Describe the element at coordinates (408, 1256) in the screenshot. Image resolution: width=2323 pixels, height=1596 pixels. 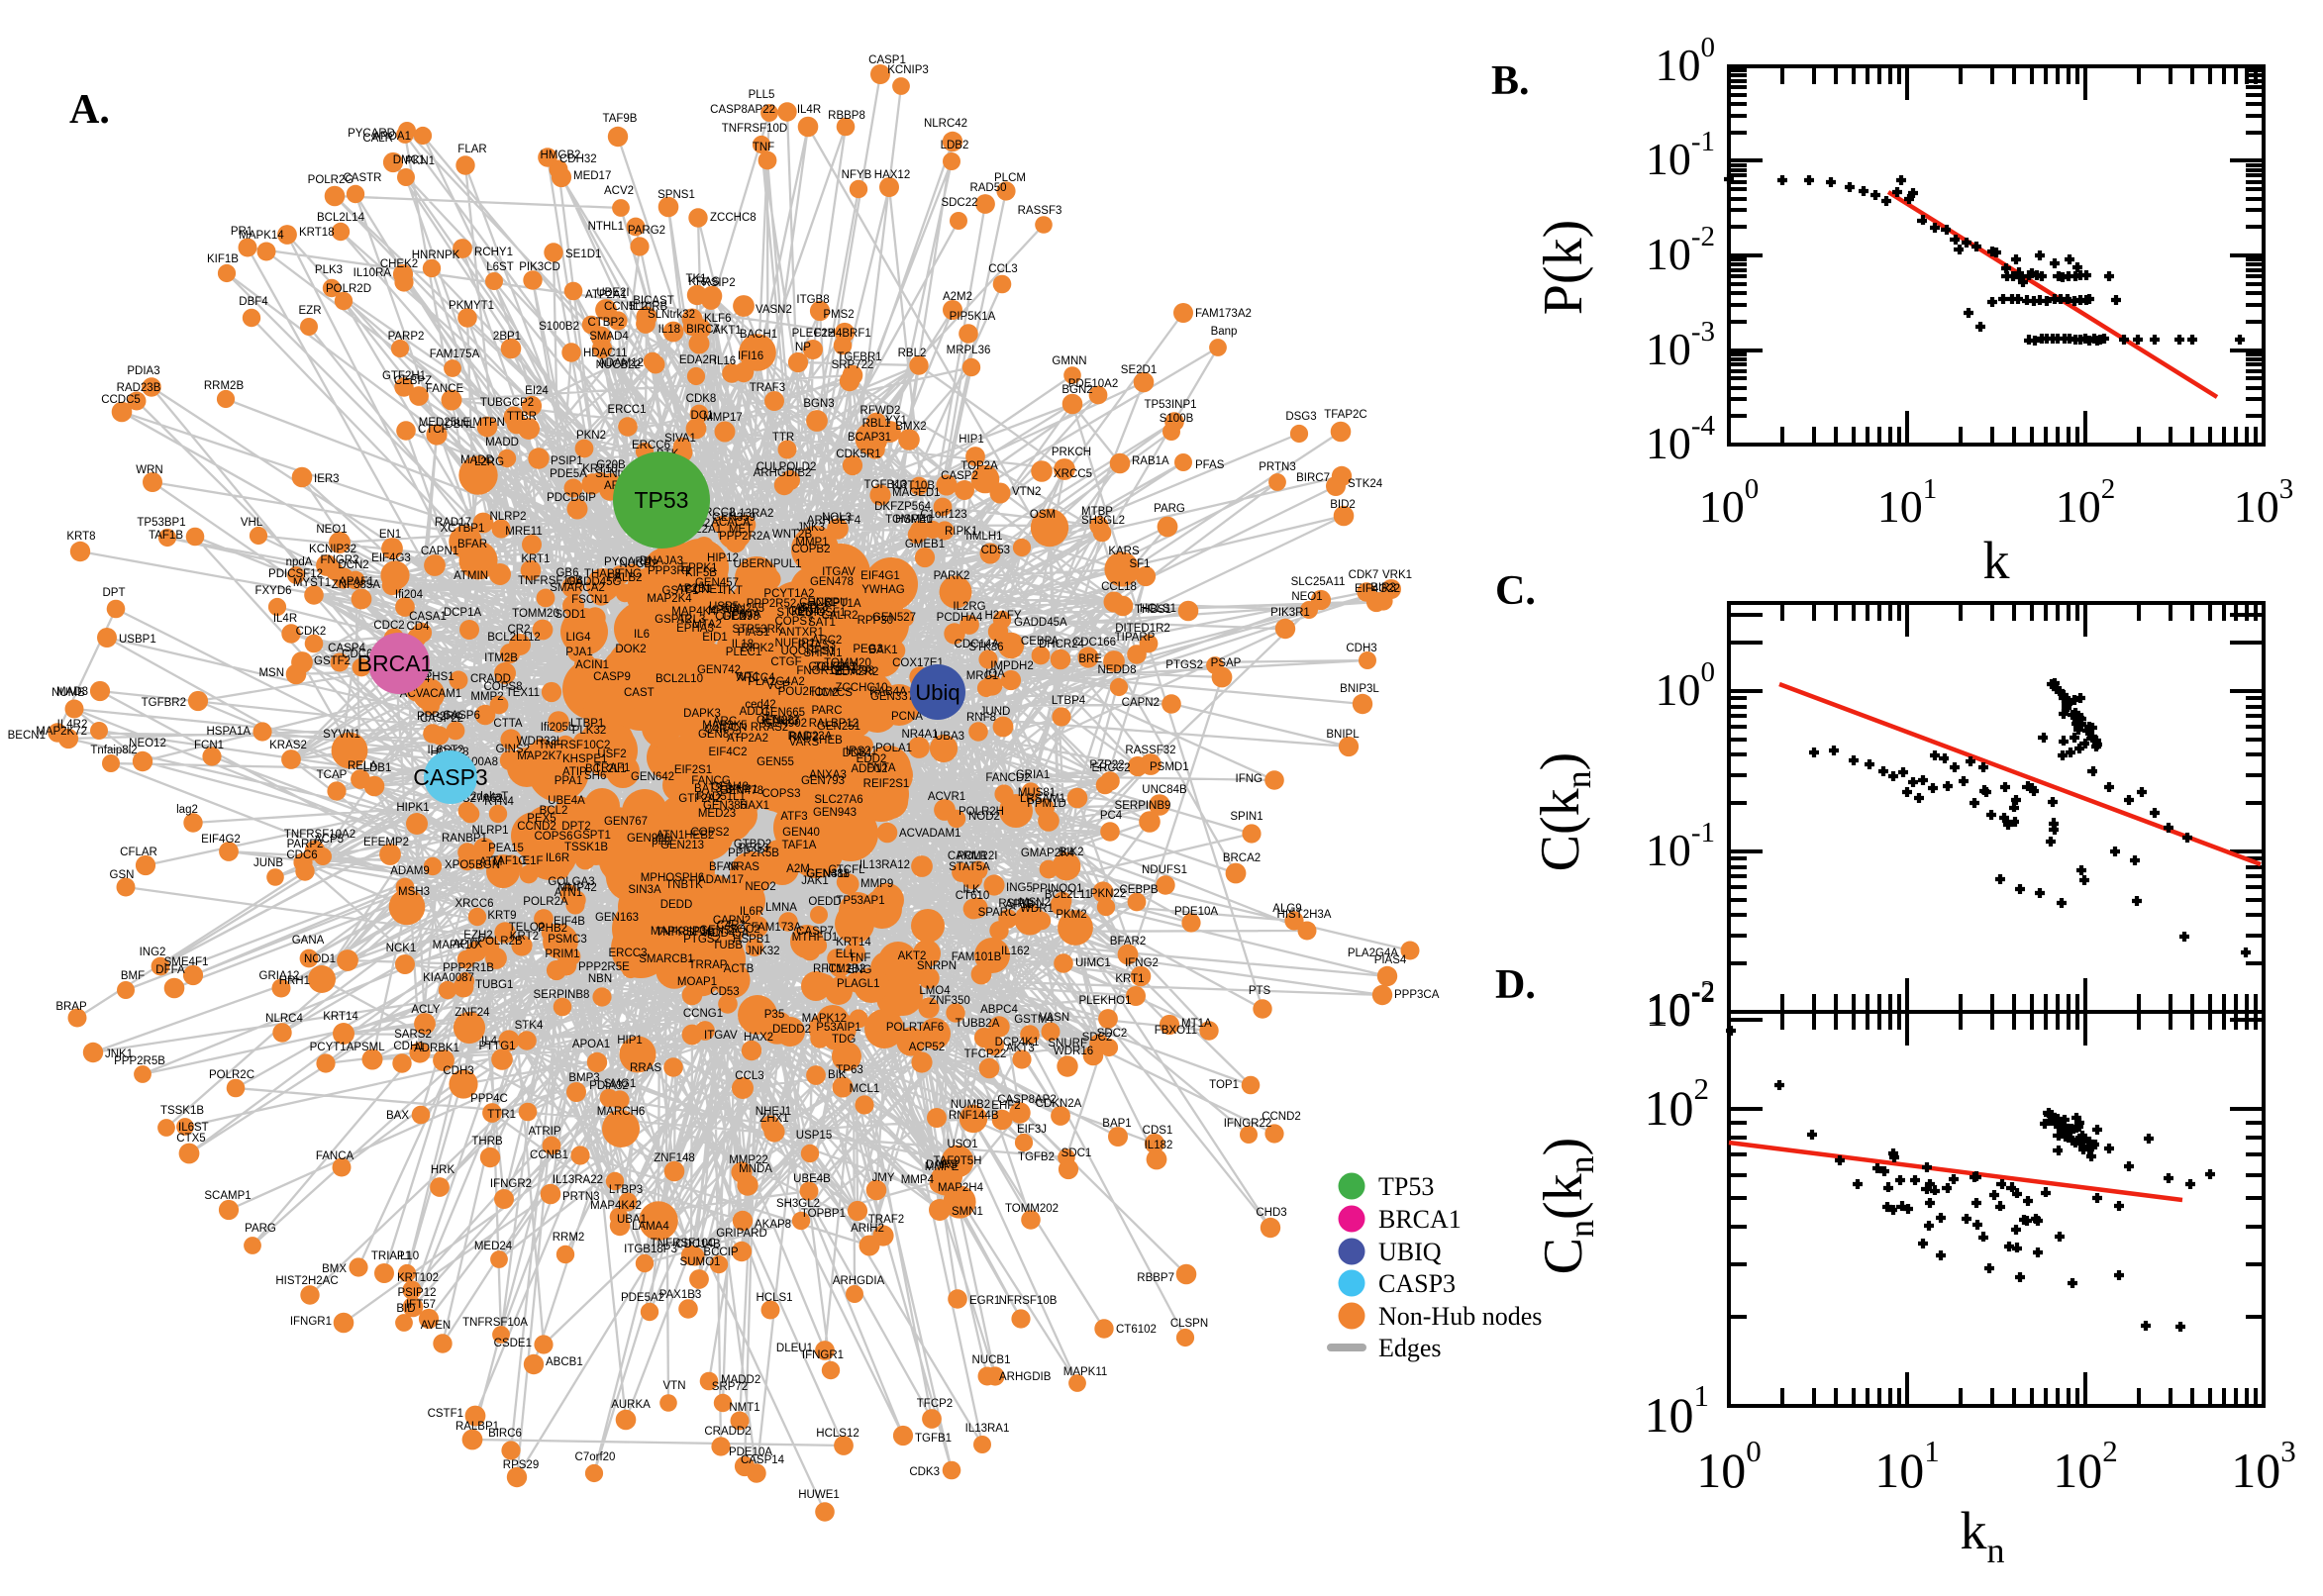
I see `svg-text: IL10` at that location.